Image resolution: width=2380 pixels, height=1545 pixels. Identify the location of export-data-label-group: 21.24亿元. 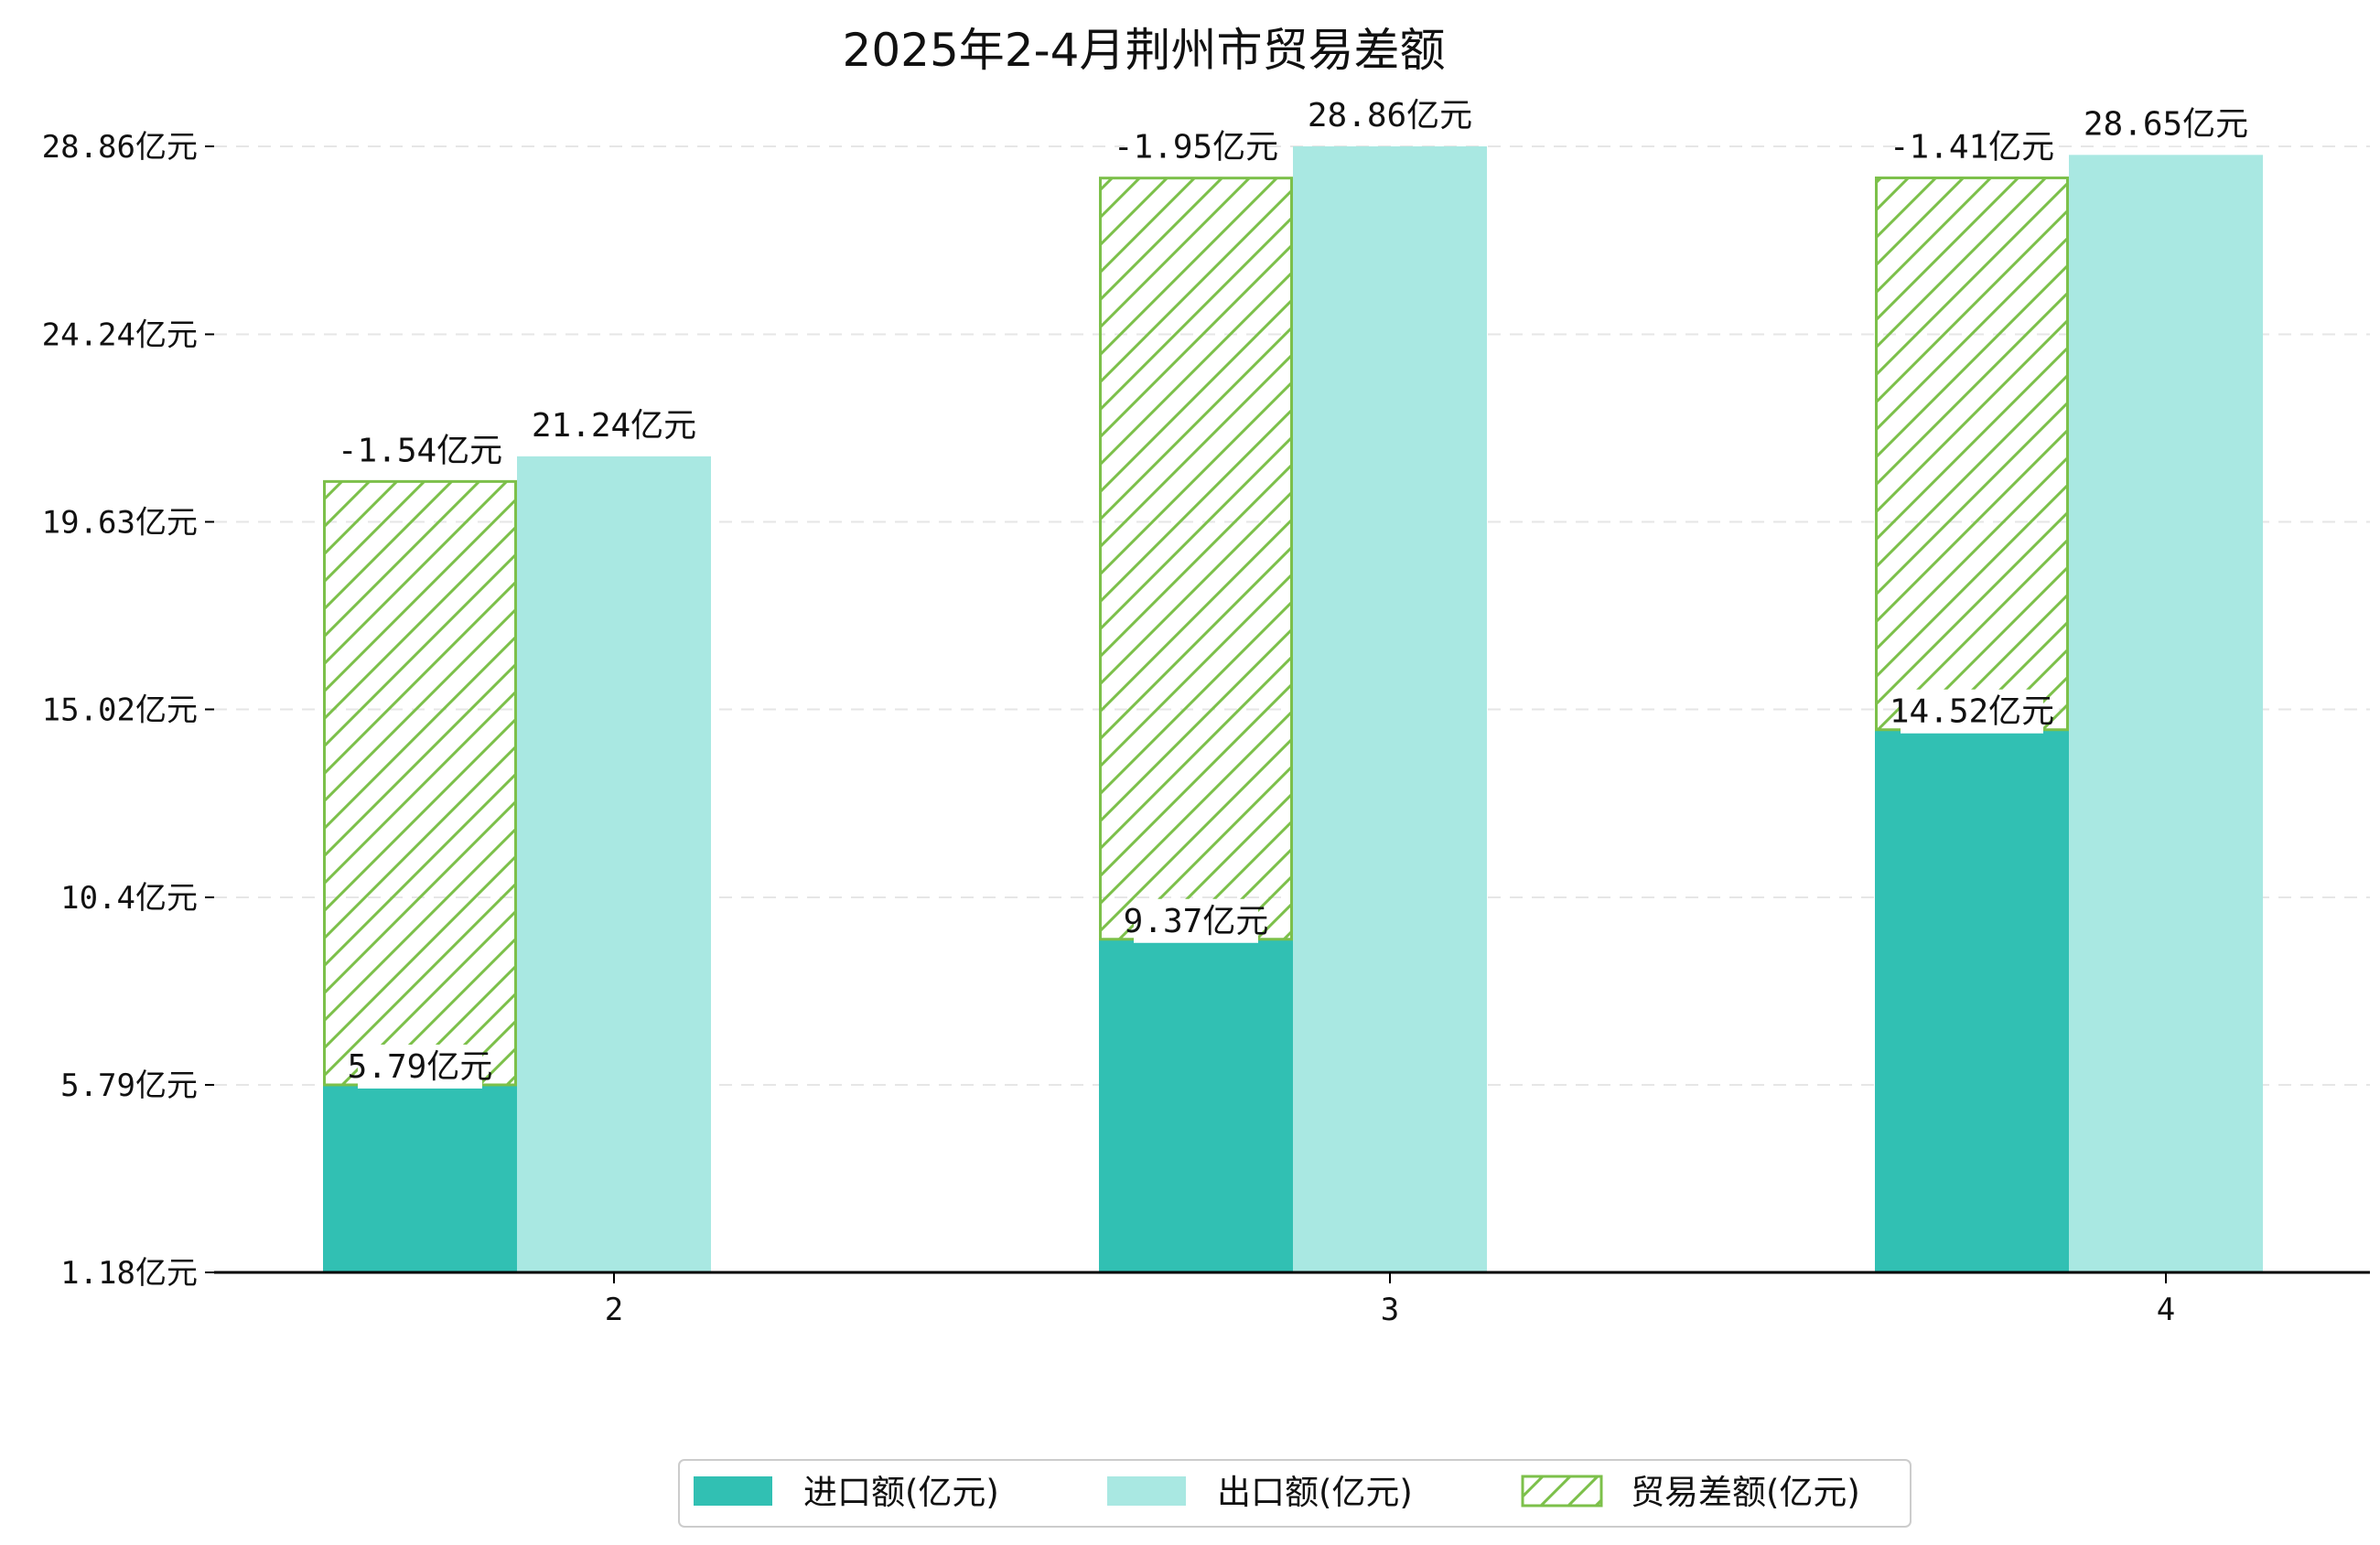
(614, 424).